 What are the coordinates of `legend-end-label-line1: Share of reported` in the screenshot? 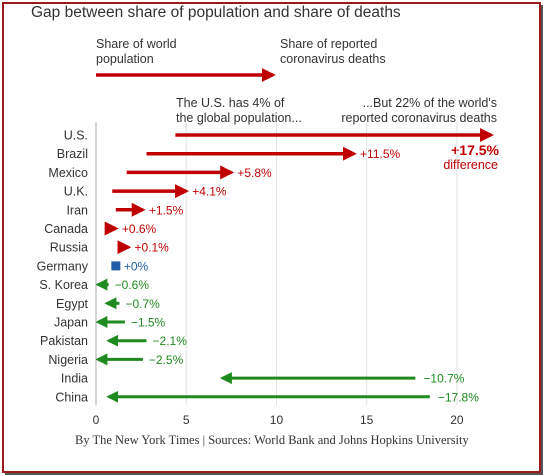 It's located at (328, 44).